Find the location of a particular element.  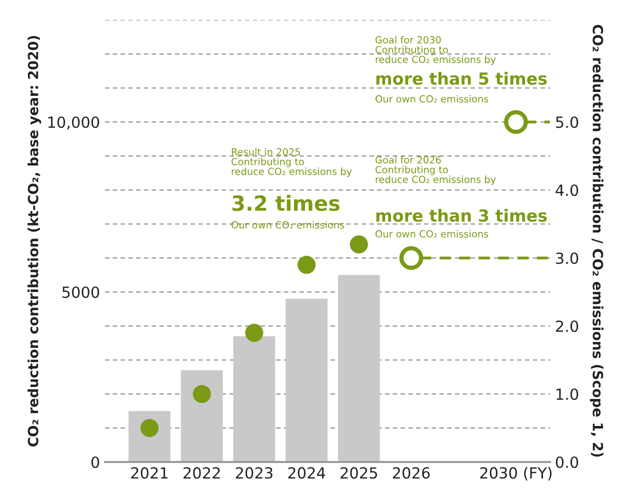

x-tick-label: 2025 is located at coordinates (359, 473).